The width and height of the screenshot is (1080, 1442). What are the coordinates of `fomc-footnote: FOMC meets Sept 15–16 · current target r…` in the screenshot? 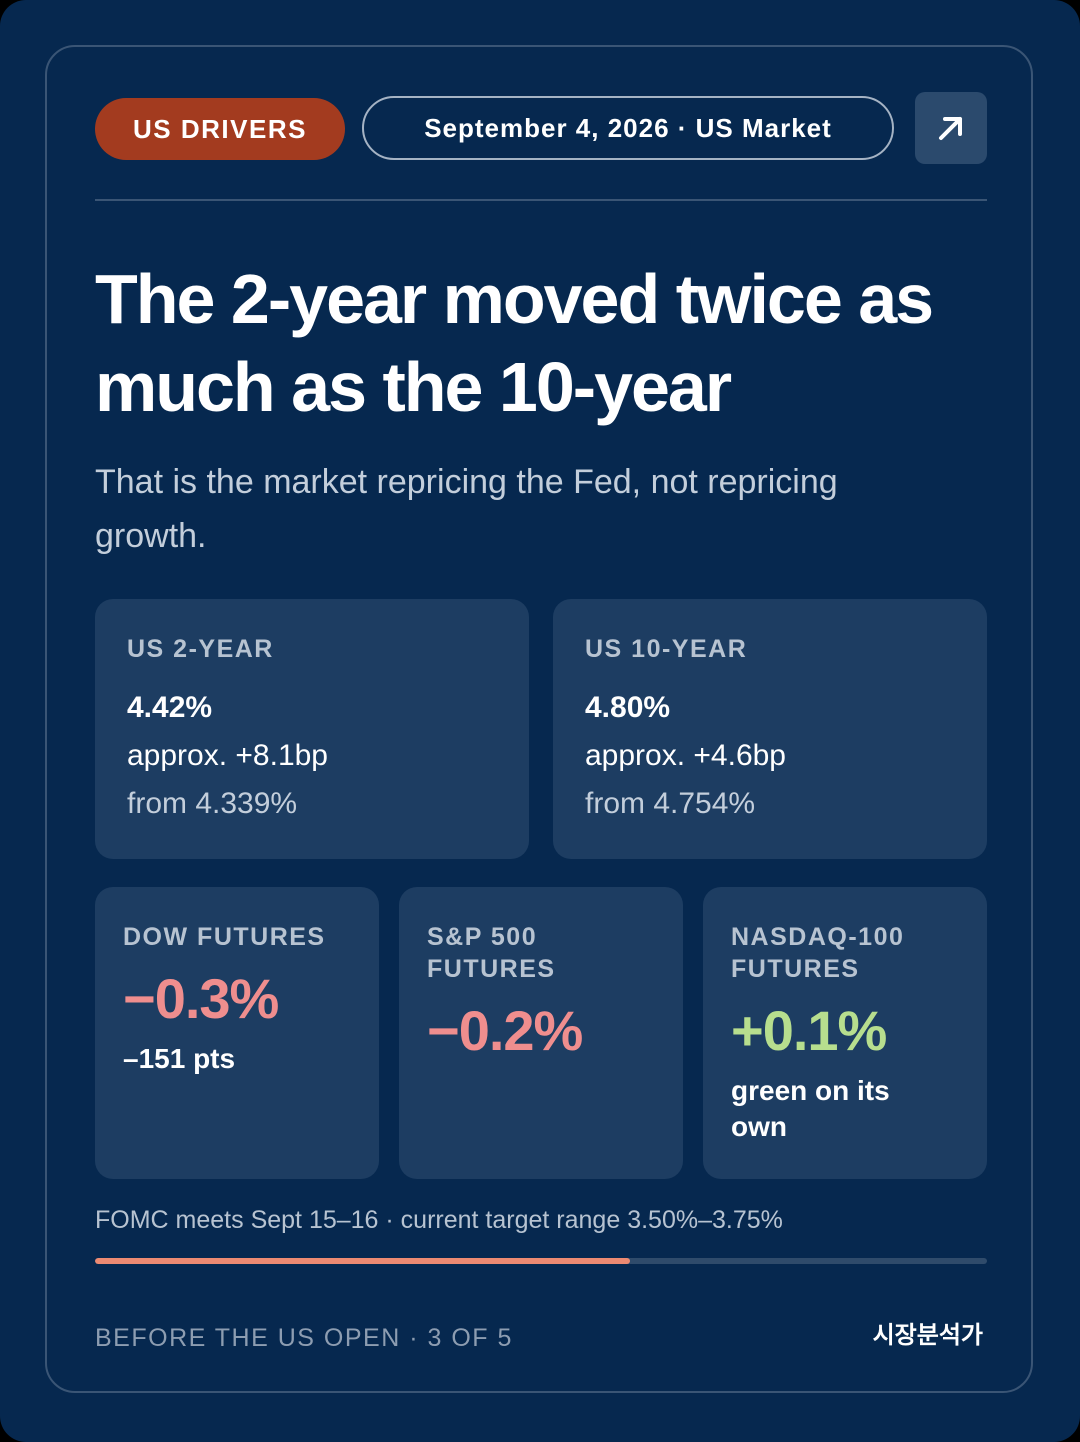 It's located at (439, 1220).